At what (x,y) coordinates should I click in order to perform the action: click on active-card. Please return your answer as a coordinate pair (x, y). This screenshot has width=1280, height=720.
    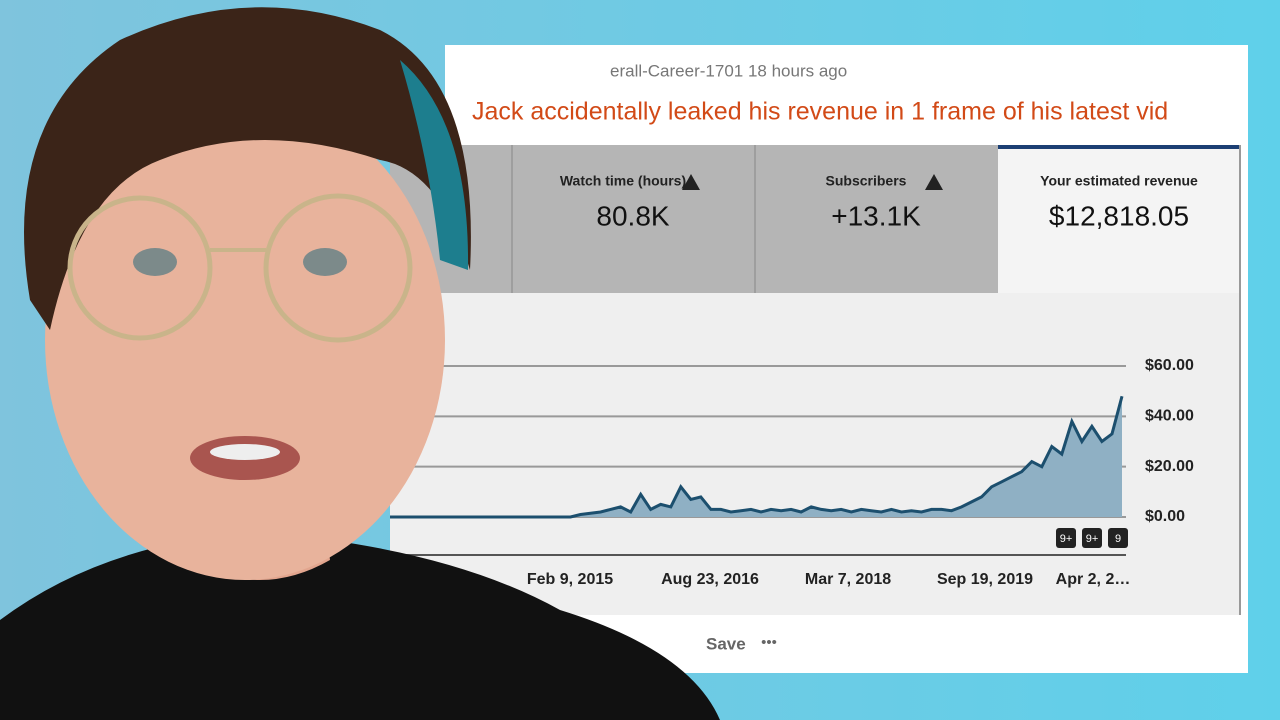
    Looking at the image, I should click on (1119, 219).